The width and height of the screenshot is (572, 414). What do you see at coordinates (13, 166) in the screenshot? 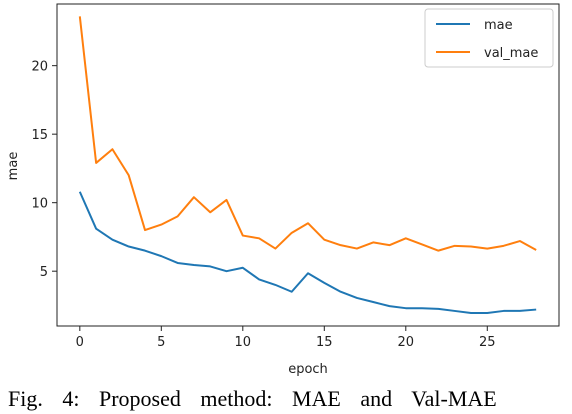
I see `y-axis-label: mae` at bounding box center [13, 166].